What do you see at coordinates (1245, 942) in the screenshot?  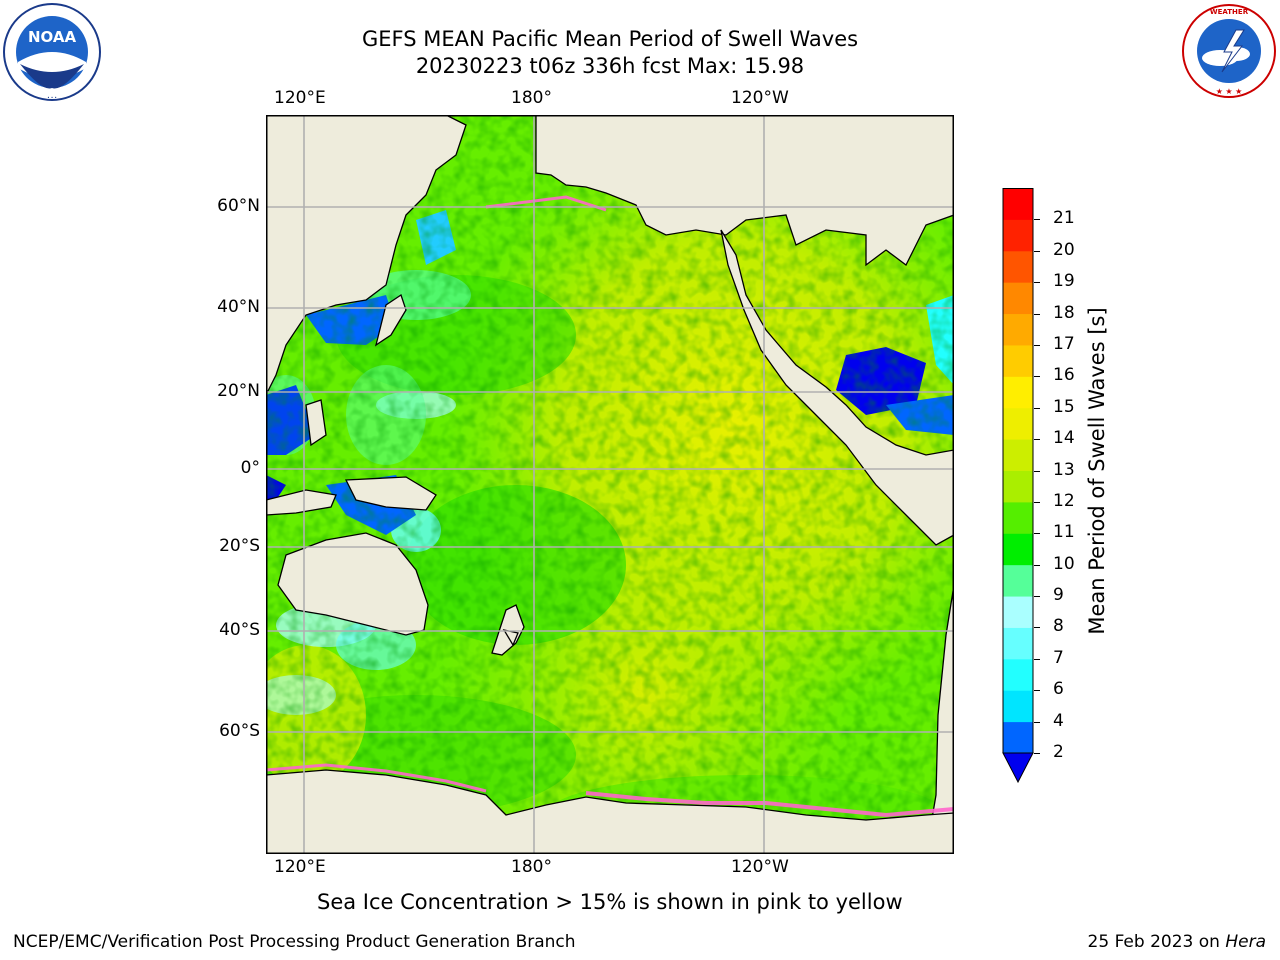 I see `footer-host: Hera` at bounding box center [1245, 942].